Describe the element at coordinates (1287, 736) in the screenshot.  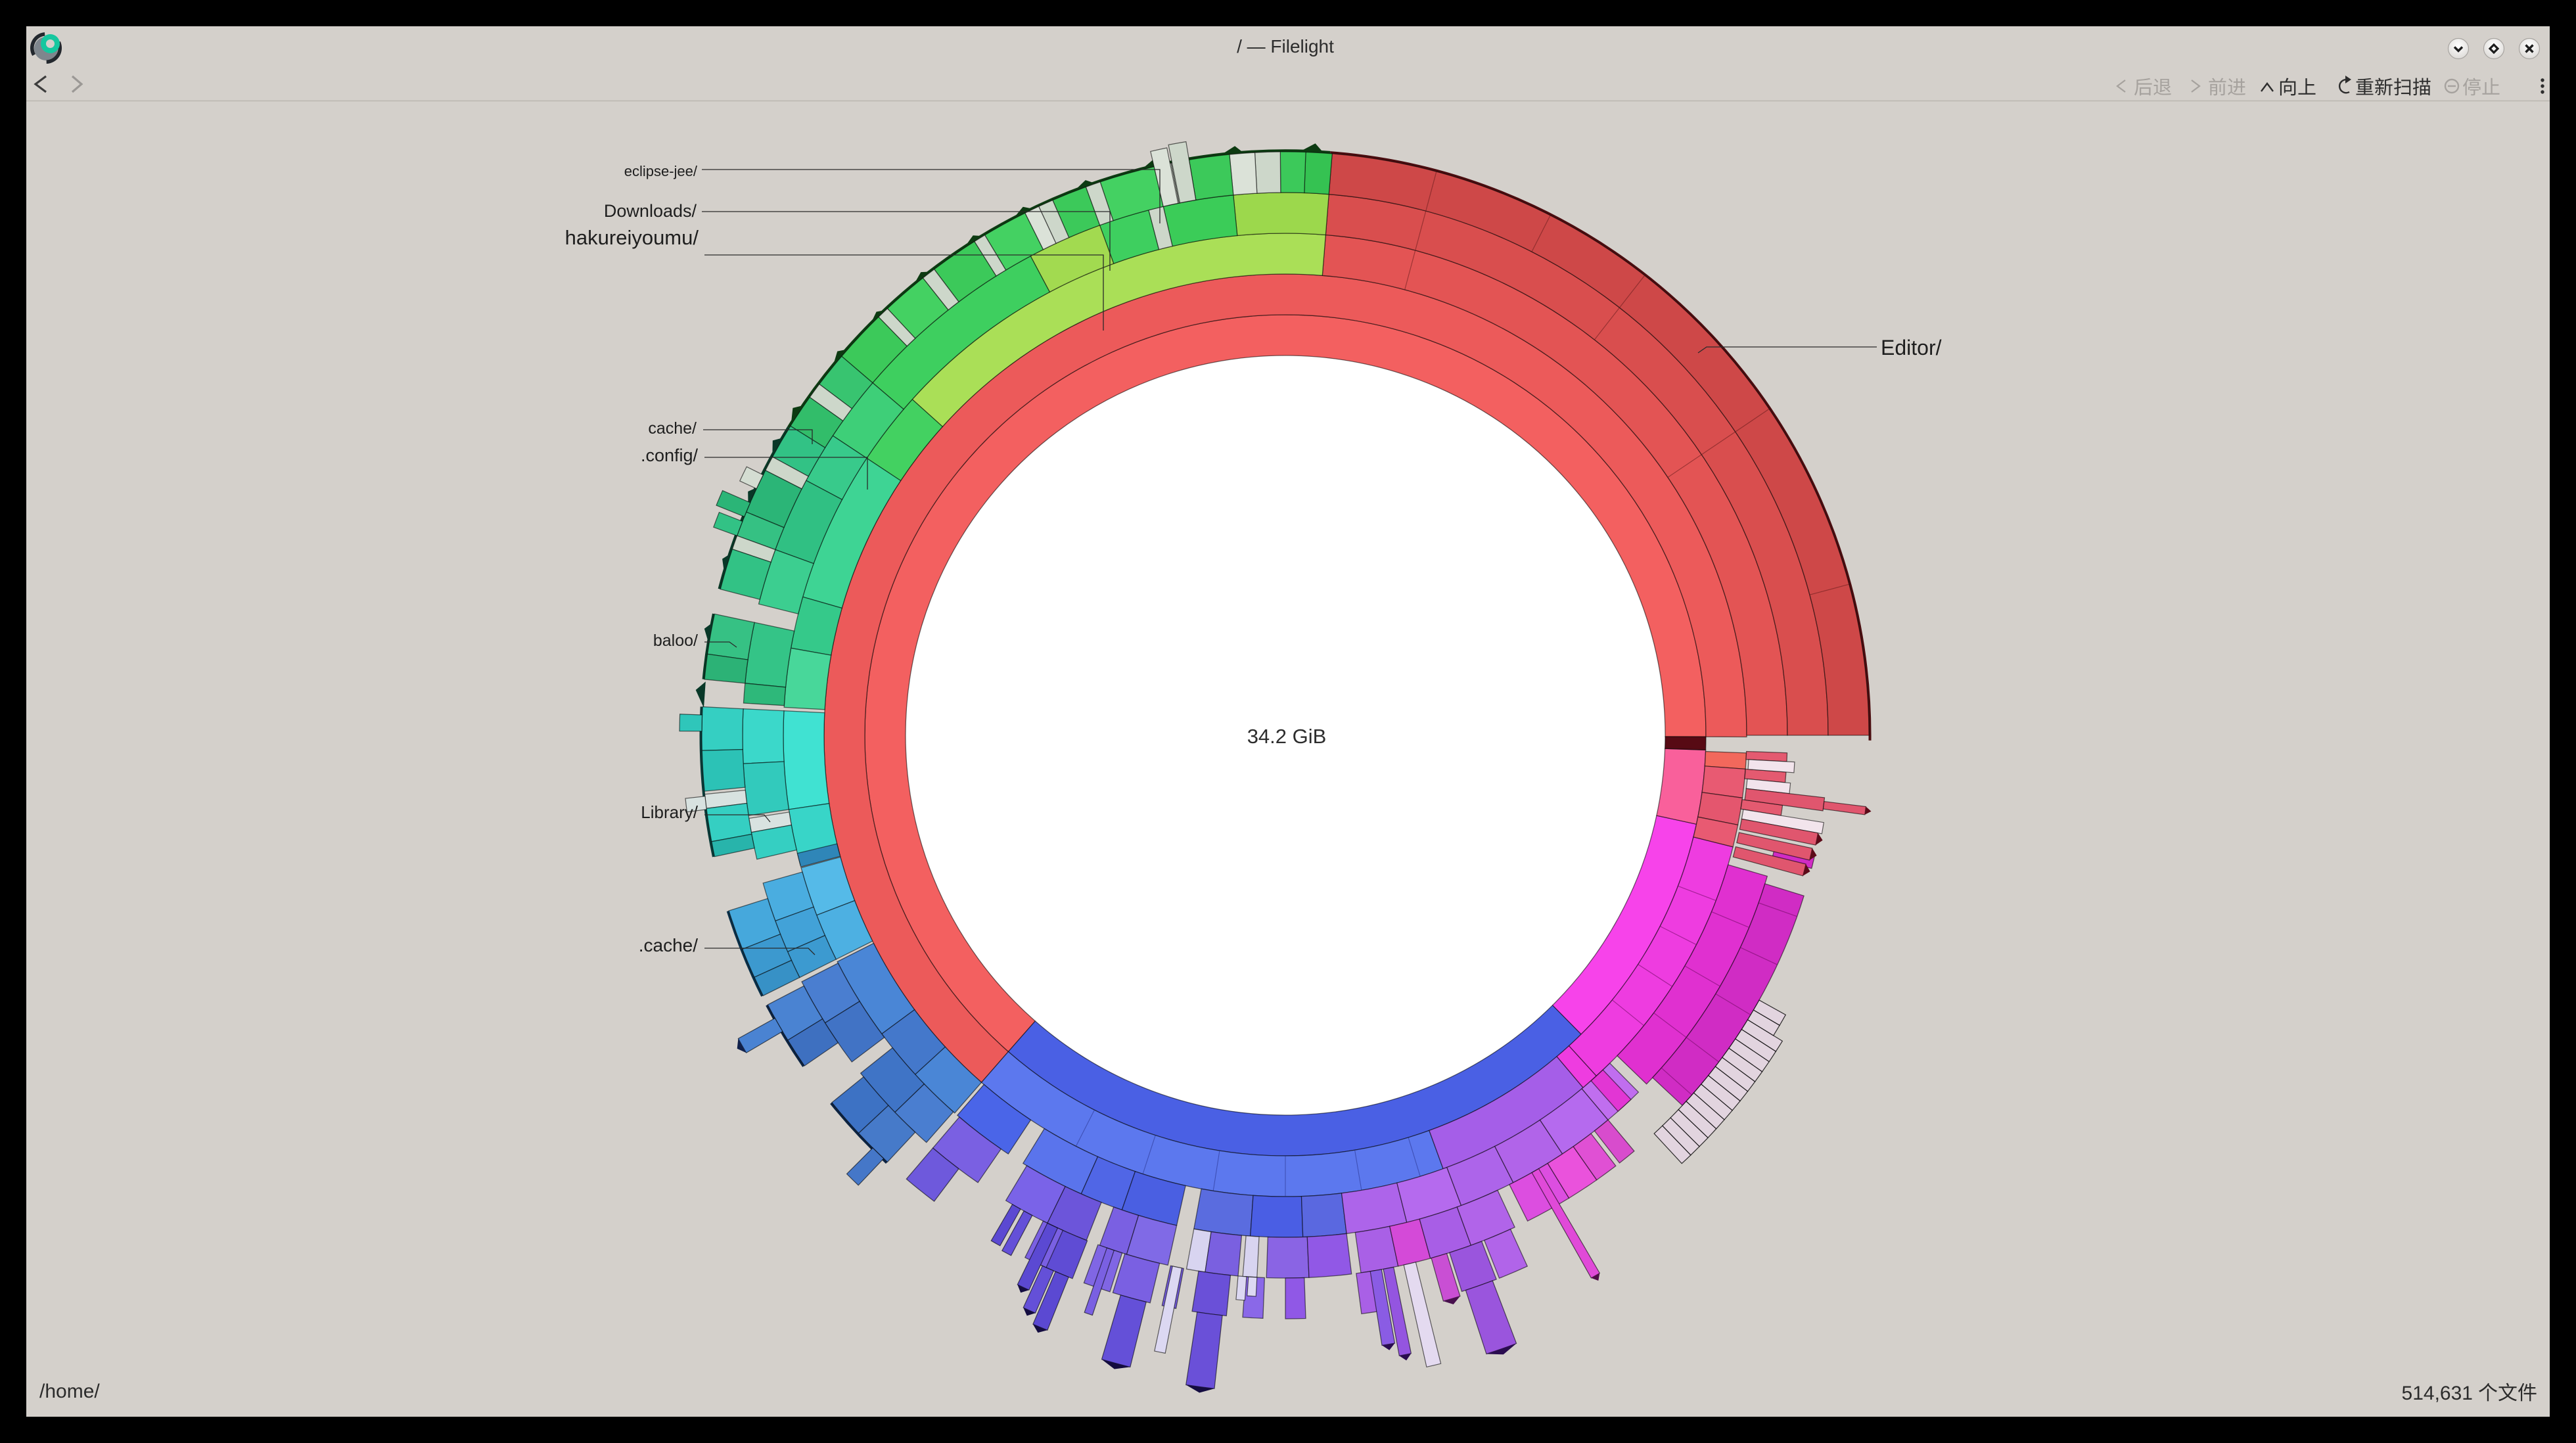
I see `svg-text: 34.2 GiB` at that location.